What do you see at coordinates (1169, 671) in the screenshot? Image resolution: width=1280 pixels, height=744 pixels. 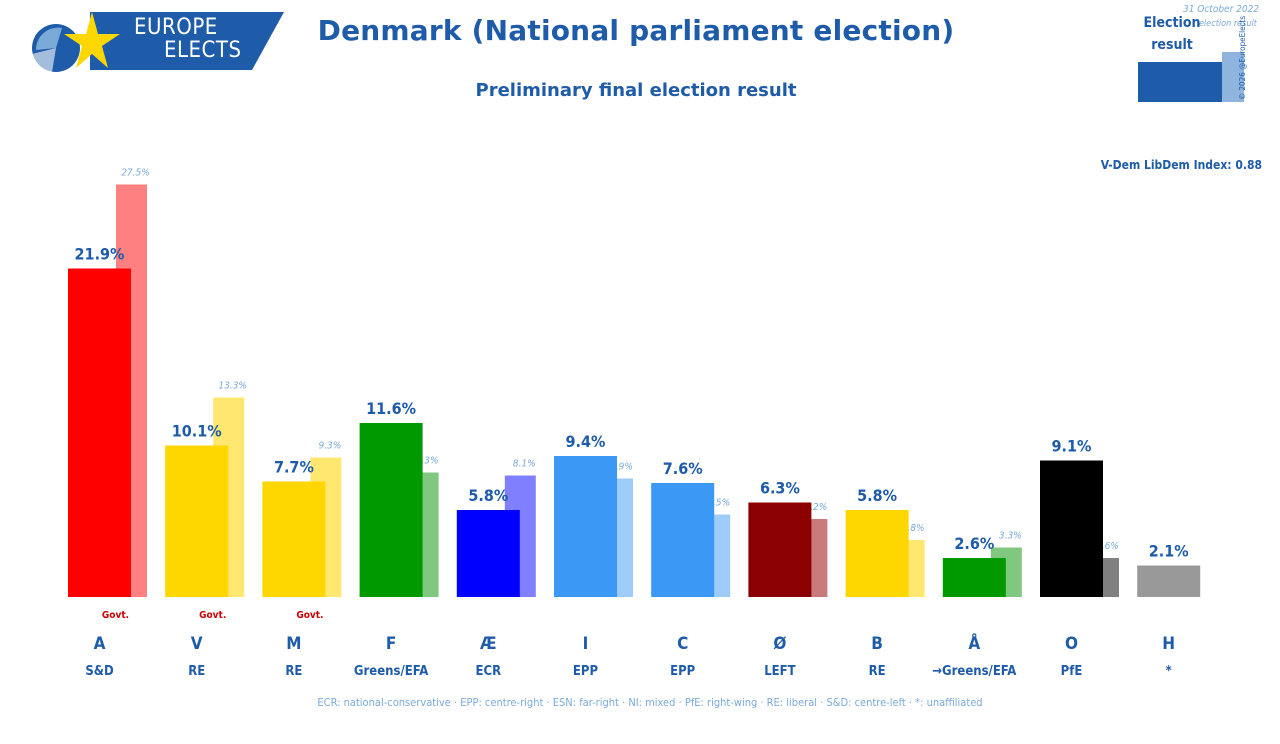 I see `group-label-11: *` at bounding box center [1169, 671].